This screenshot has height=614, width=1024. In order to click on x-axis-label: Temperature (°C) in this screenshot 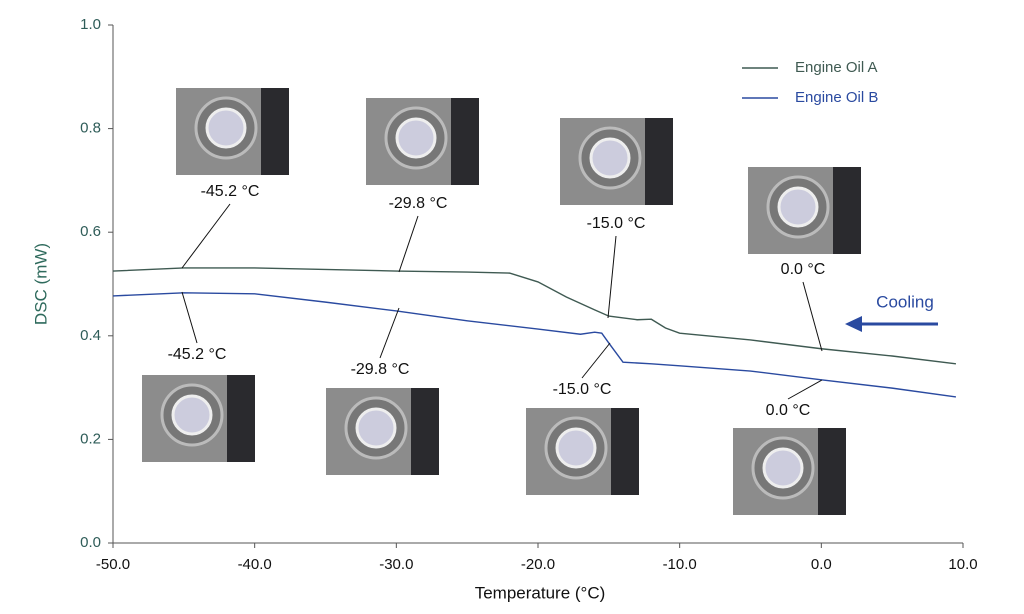, I will do `click(540, 592)`.